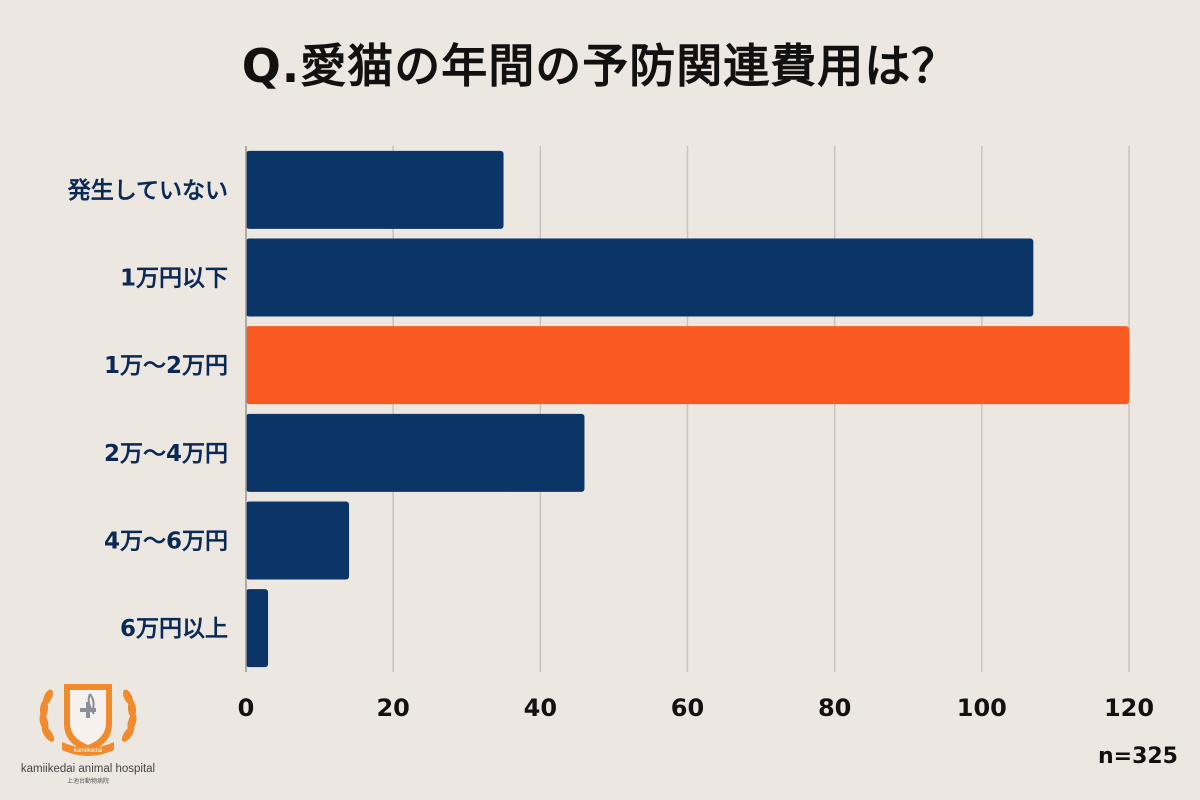 The height and width of the screenshot is (800, 1200). What do you see at coordinates (147, 410) in the screenshot?
I see `category-labels: 発生していない 1万円以下 1万〜2万円 2万〜4万円 4万〜6万円 6万円以上` at bounding box center [147, 410].